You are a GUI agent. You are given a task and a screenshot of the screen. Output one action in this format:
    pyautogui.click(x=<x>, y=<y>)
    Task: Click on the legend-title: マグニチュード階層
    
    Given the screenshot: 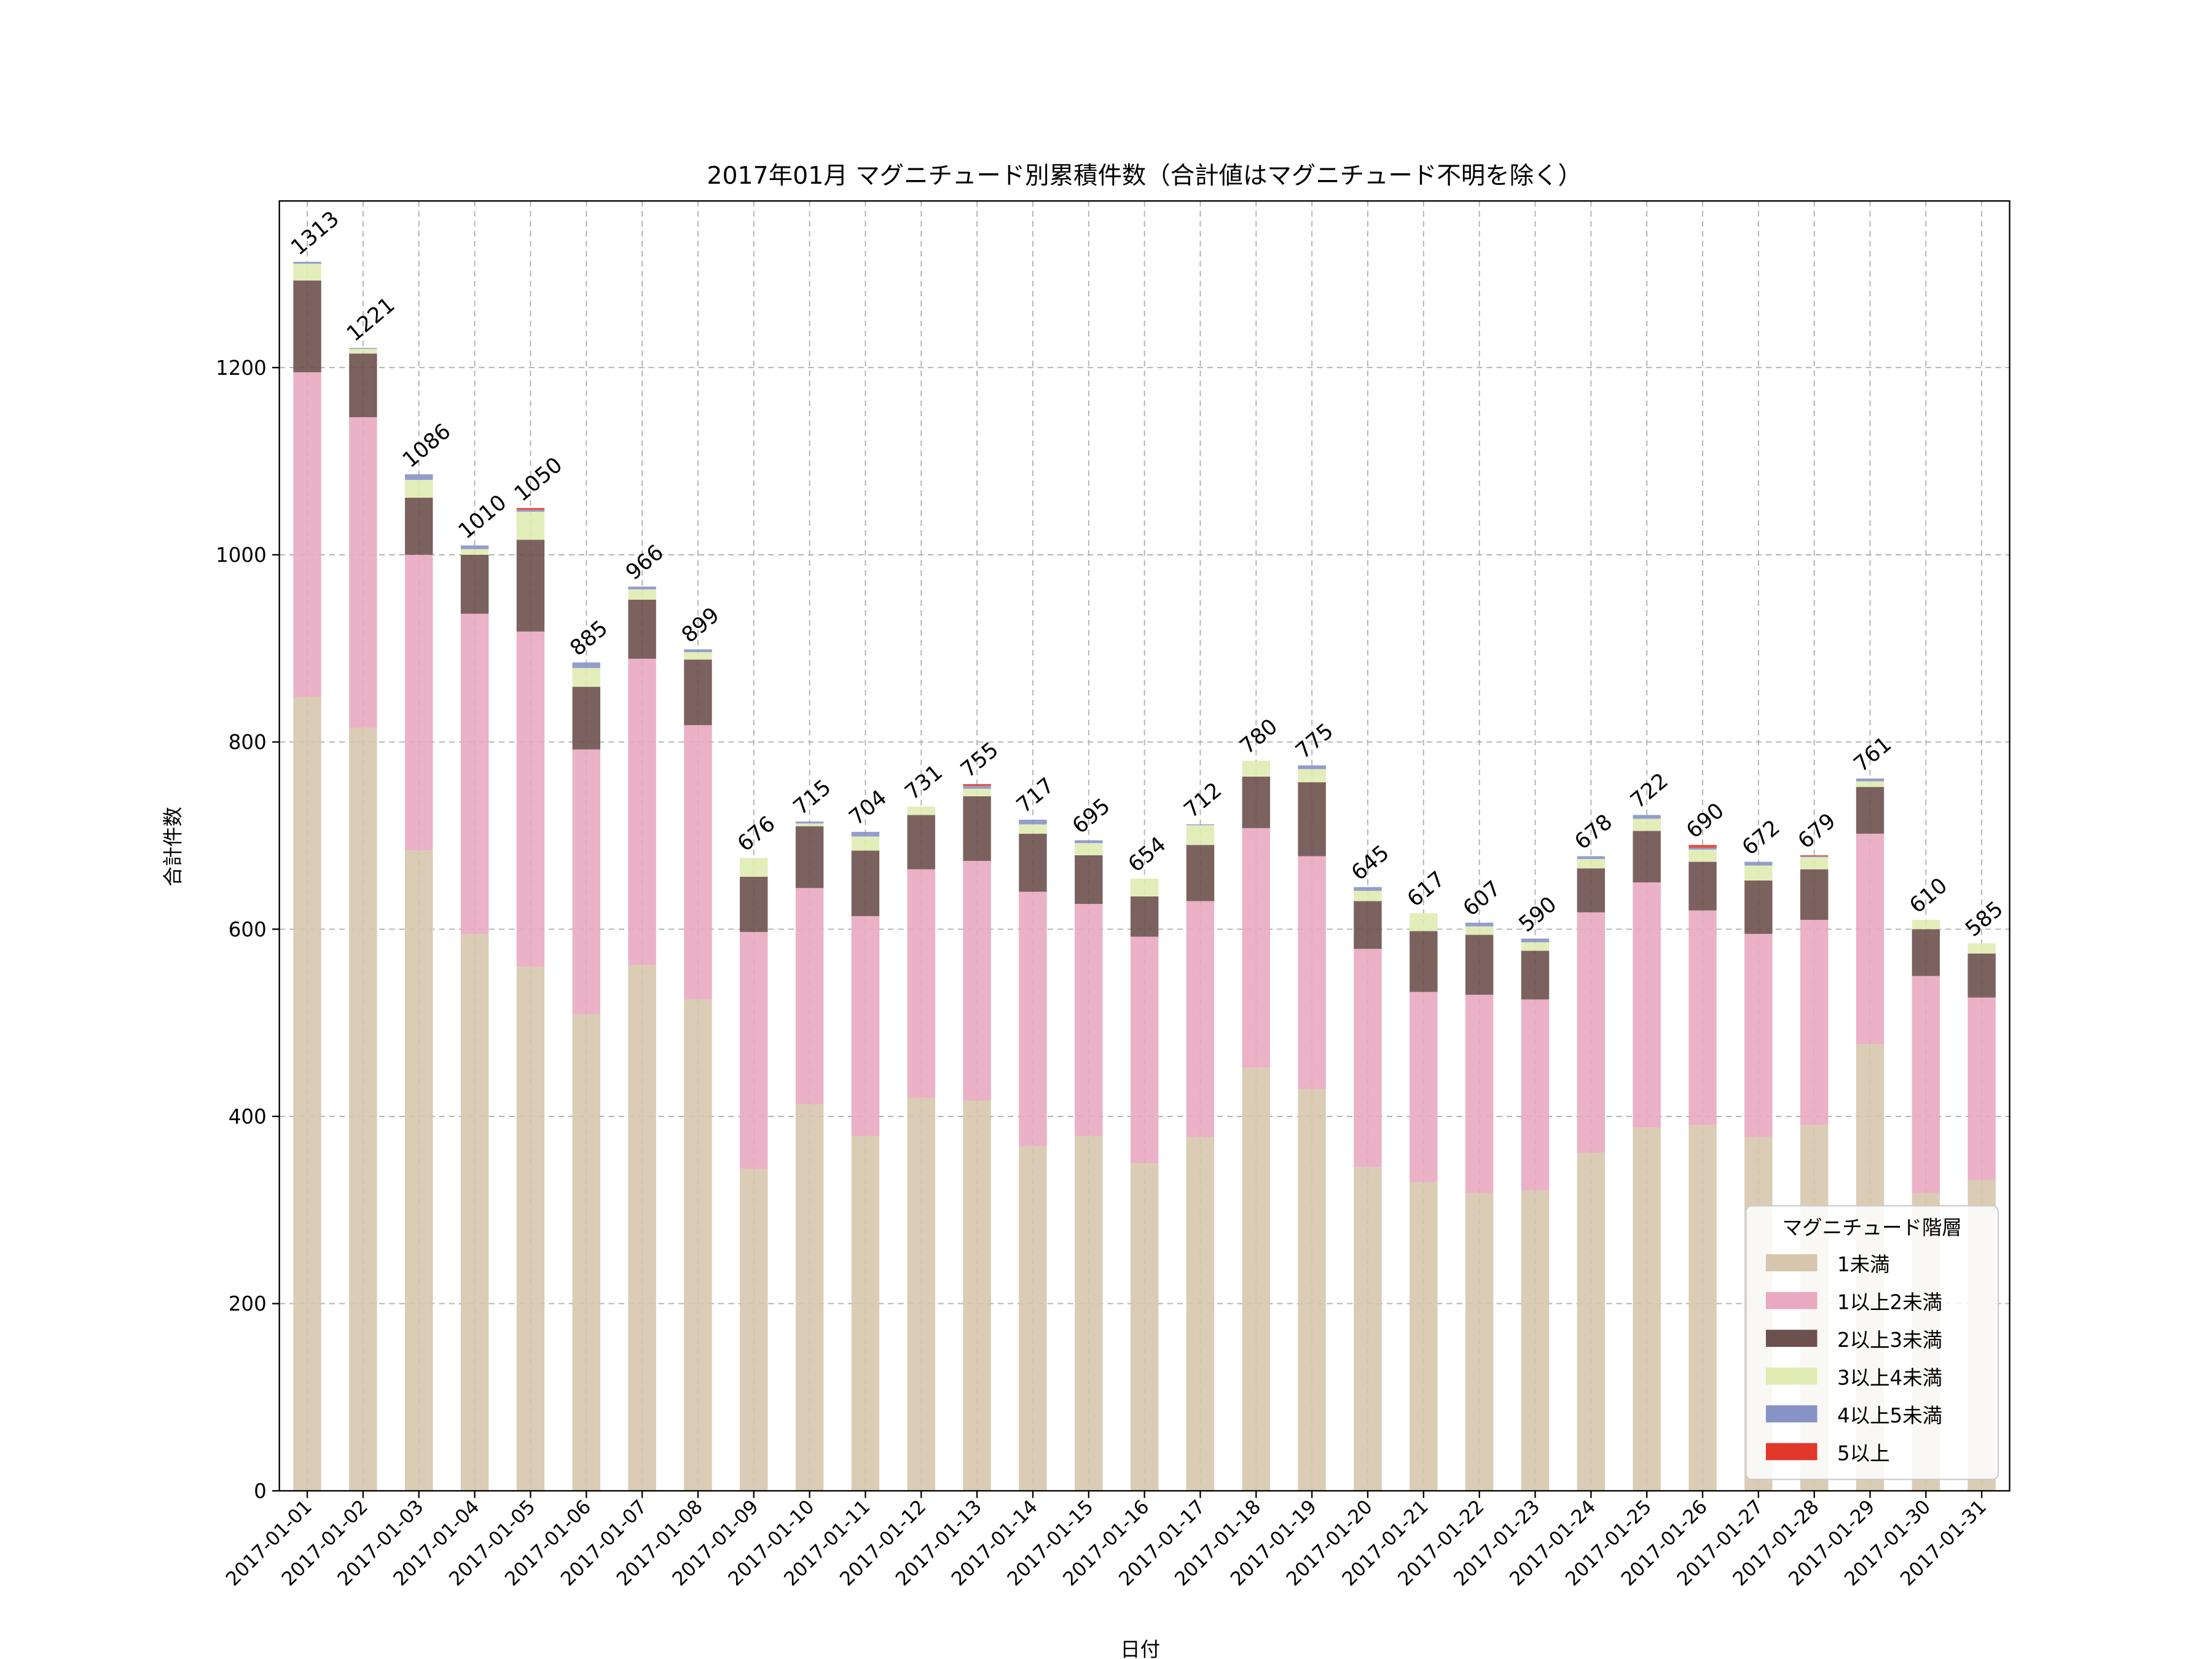 What is the action you would take?
    pyautogui.click(x=1872, y=1227)
    